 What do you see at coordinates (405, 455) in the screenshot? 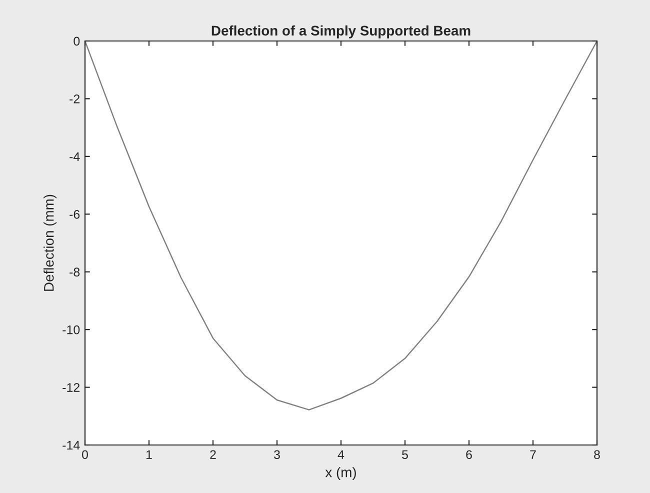
I see `x-tick-label: 5` at bounding box center [405, 455].